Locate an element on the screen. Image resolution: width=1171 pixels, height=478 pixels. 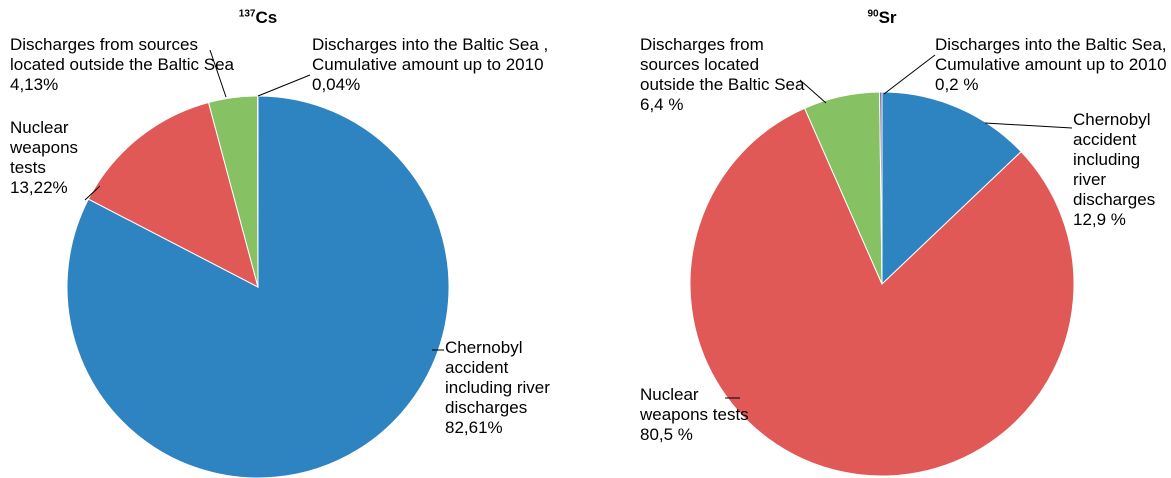
chart-title: 90Sr is located at coordinates (881, 18).